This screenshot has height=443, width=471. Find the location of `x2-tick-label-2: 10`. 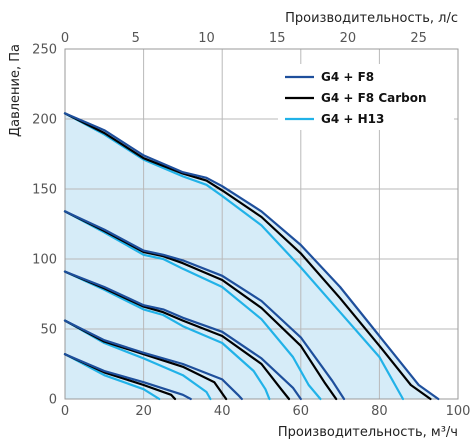

x2-tick-label-2: 10 is located at coordinates (206, 38).